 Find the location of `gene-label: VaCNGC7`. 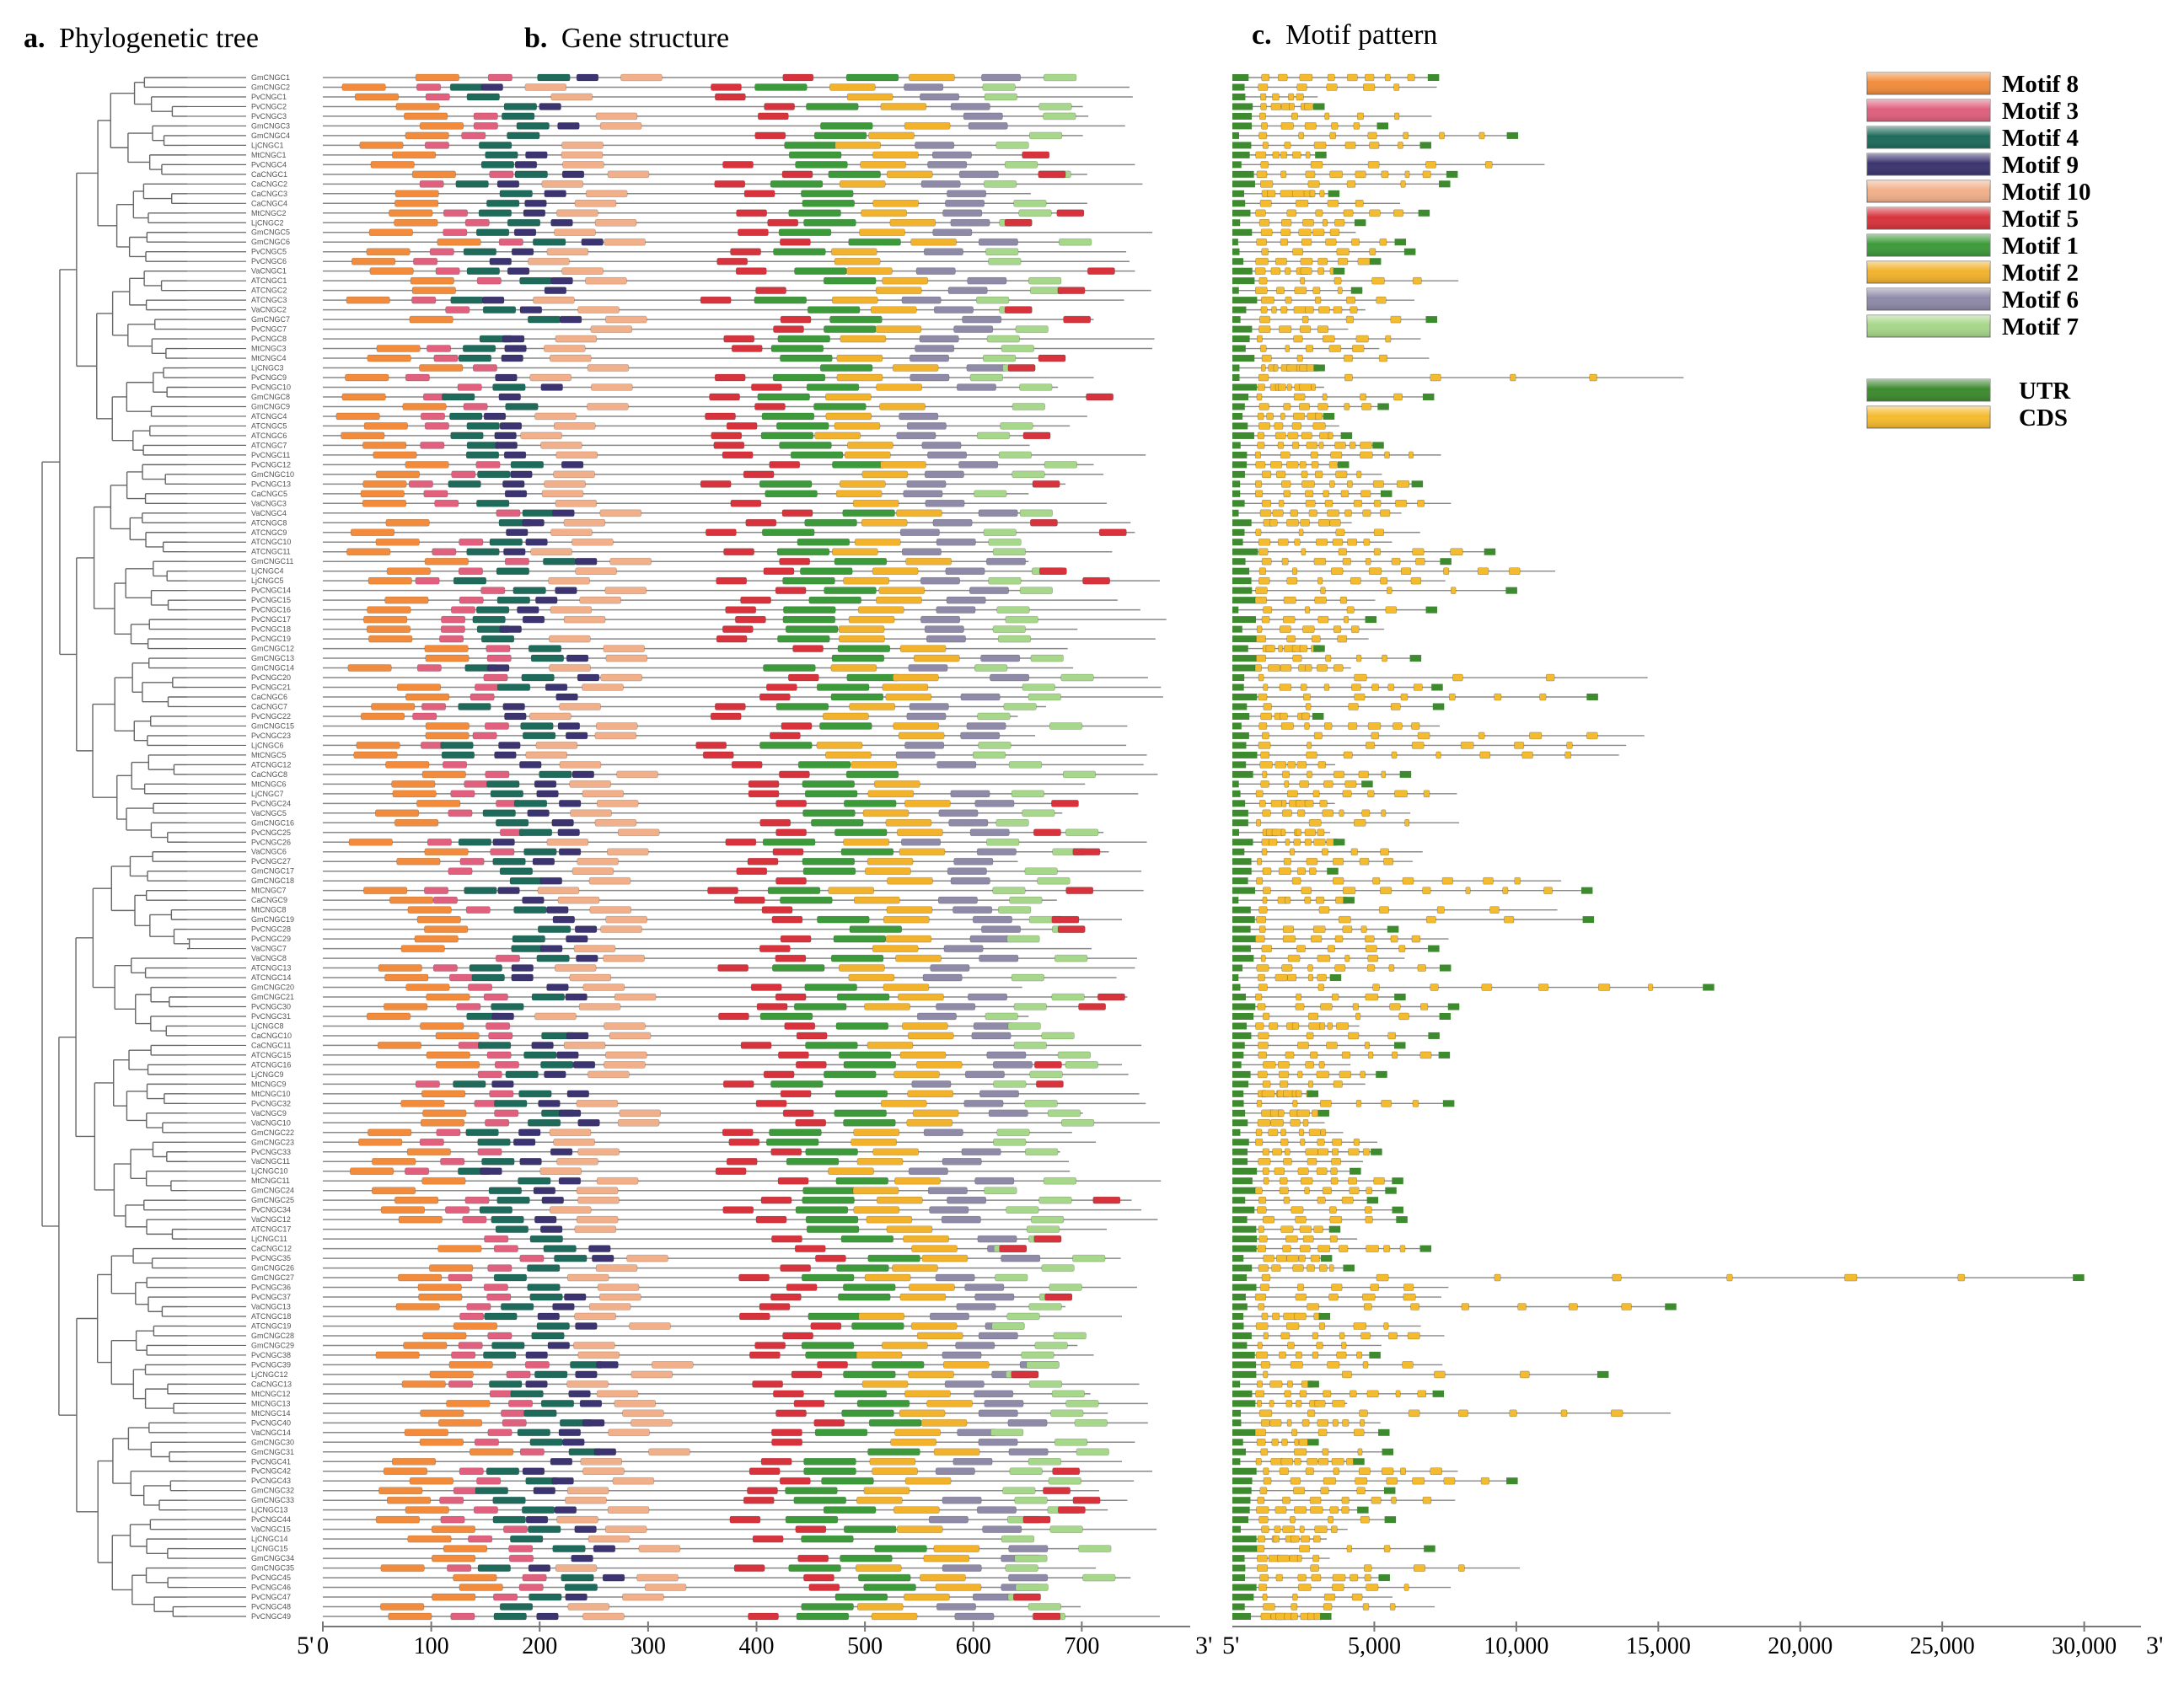

gene-label: VaCNGC7 is located at coordinates (269, 949).